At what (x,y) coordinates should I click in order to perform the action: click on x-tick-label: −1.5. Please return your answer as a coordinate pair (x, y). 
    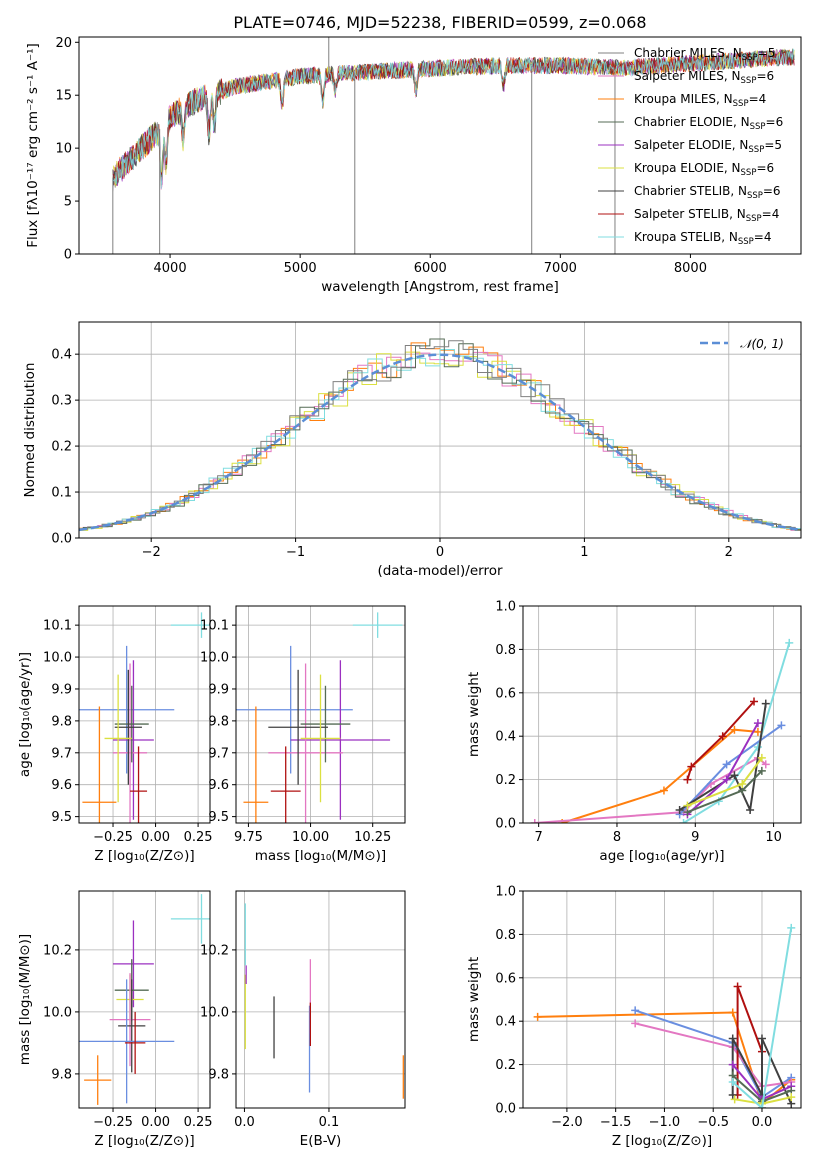
    Looking at the image, I should click on (616, 1122).